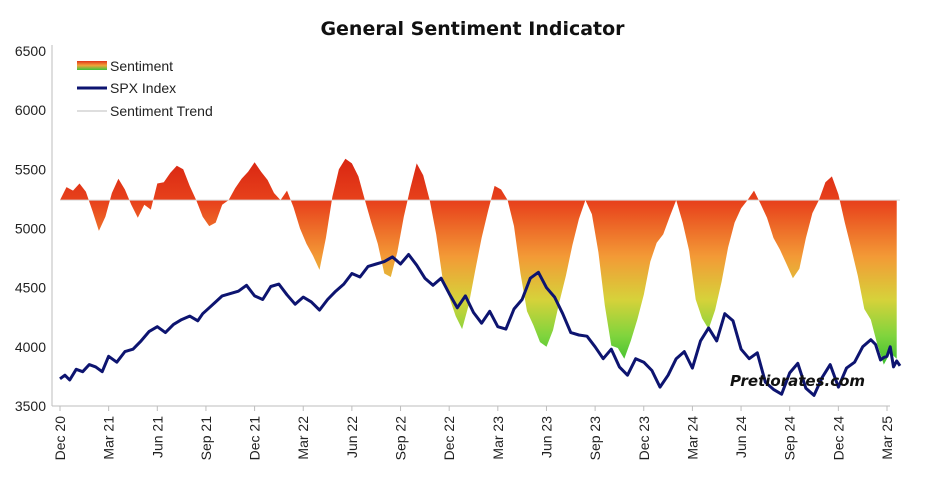 This screenshot has height=497, width=945. I want to click on y-tick-label: 5000, so click(30, 229).